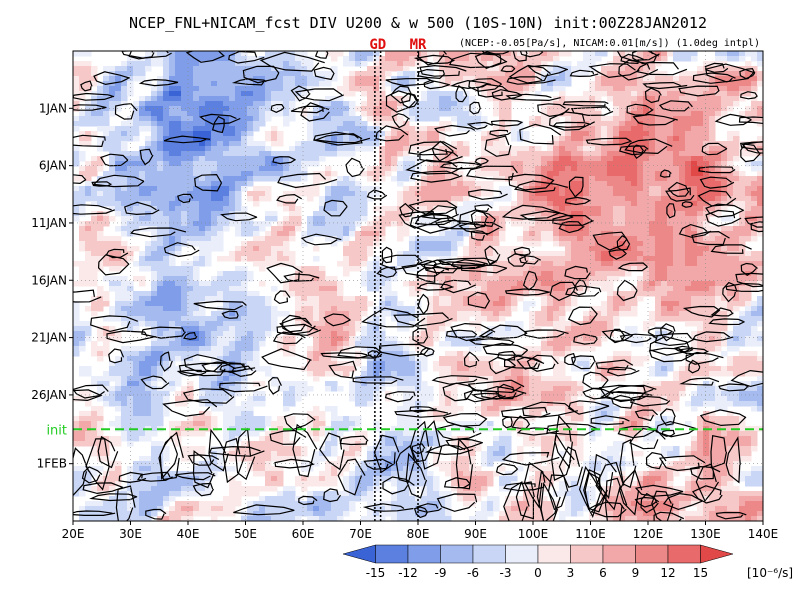 Image resolution: width=800 pixels, height=600 pixels. Describe the element at coordinates (49, 280) in the screenshot. I see `y-tick-label: 16JAN` at that location.